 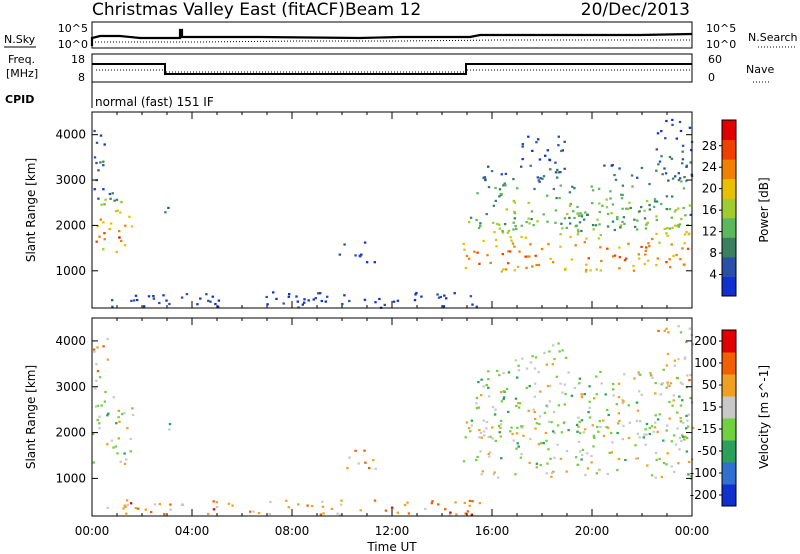 What do you see at coordinates (729, 363) in the screenshot?
I see `colorbar-segment` at bounding box center [729, 363].